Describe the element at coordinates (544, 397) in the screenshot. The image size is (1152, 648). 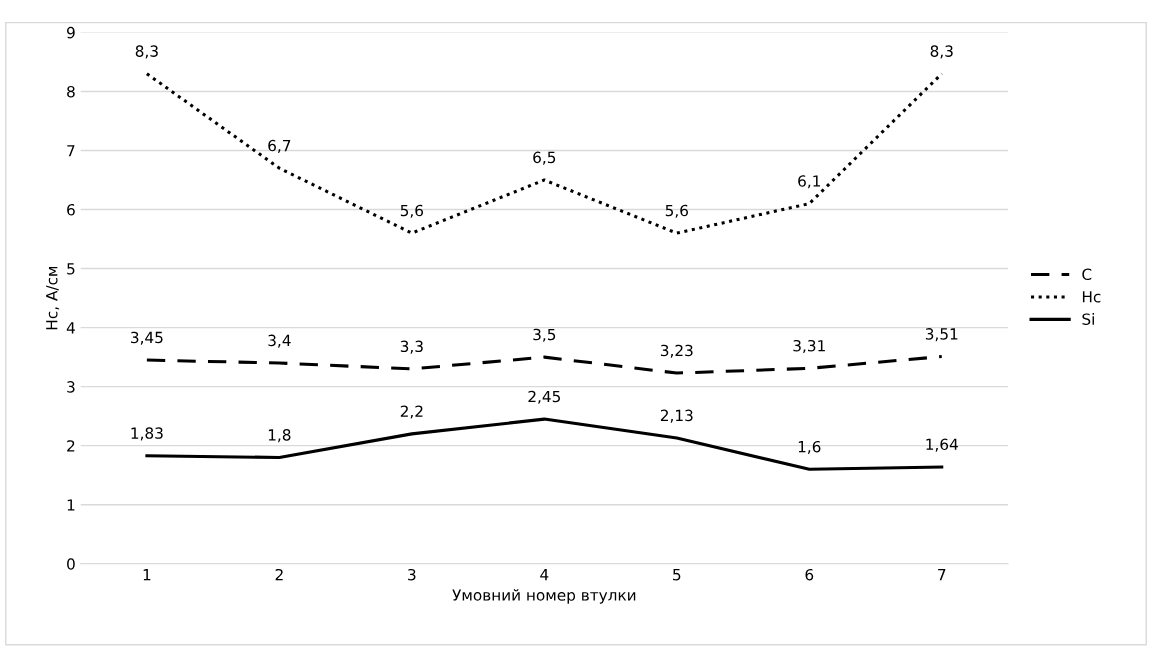
I see `data-label: 2,45` at that location.